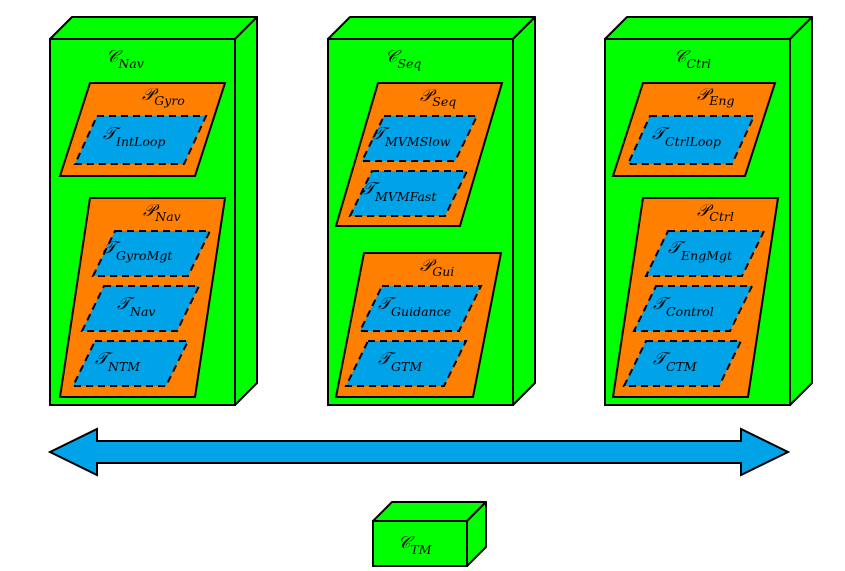 The width and height of the screenshot is (845, 571). What do you see at coordinates (130, 363) in the screenshot?
I see `task-ntm` at bounding box center [130, 363].